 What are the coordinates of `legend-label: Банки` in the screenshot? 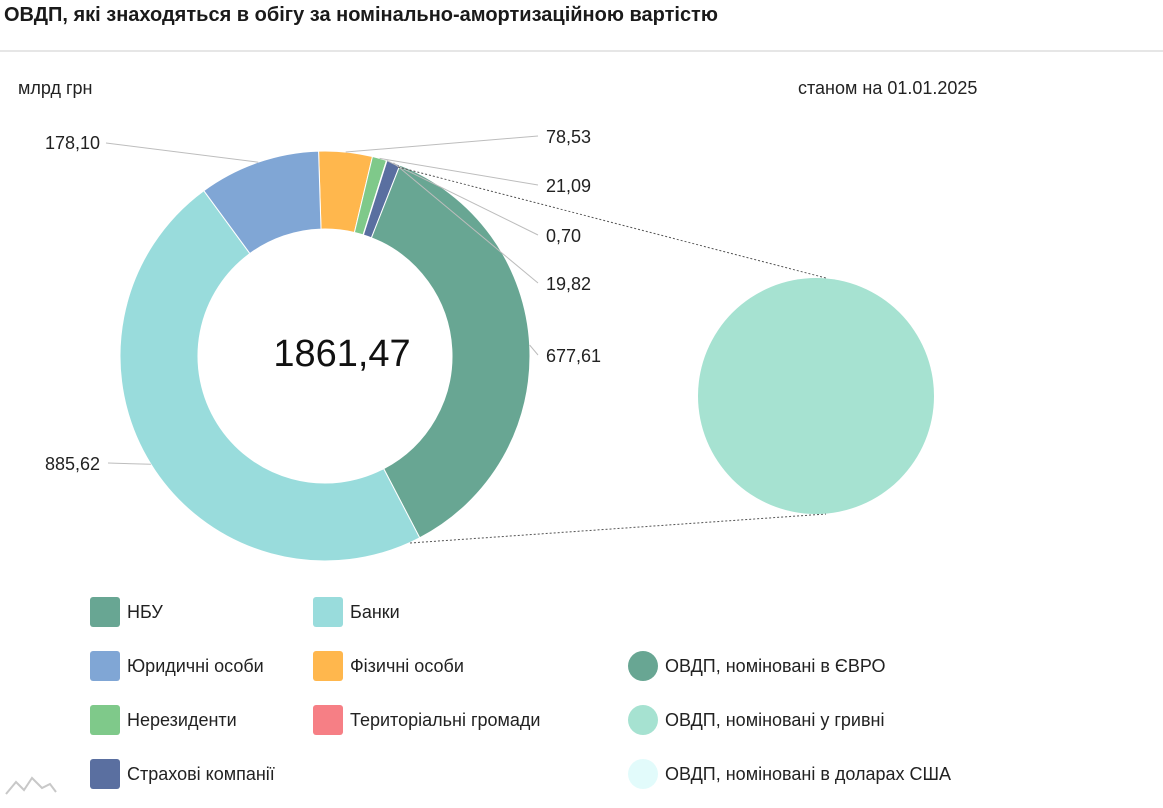 It's located at (375, 611).